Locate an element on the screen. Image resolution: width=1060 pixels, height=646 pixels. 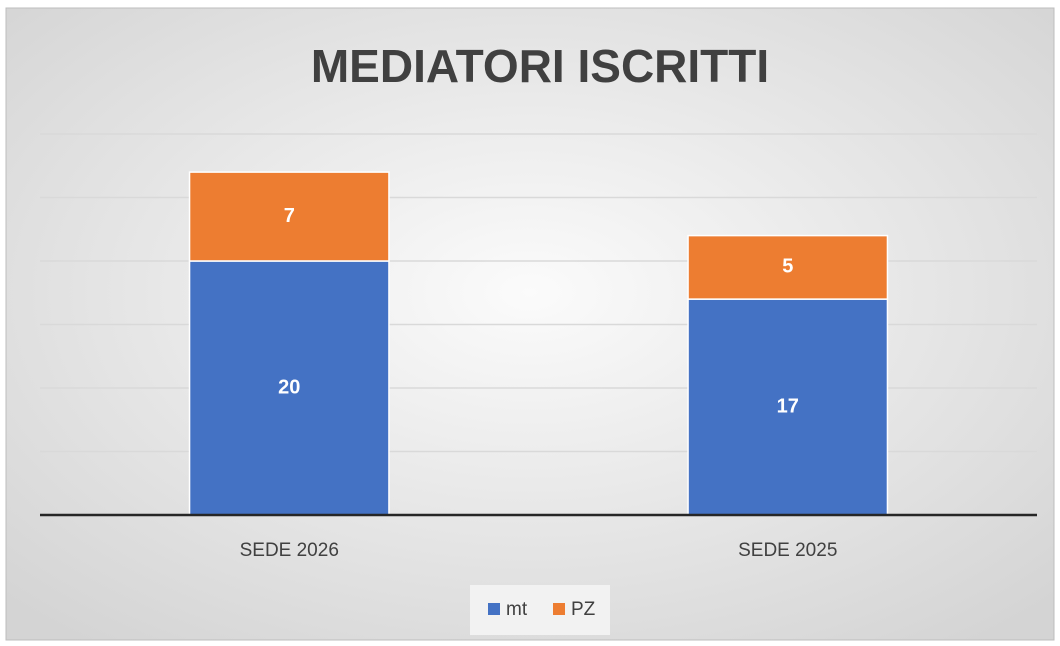
chart-title: MEDIATORI ISCRITTI is located at coordinates (540, 66).